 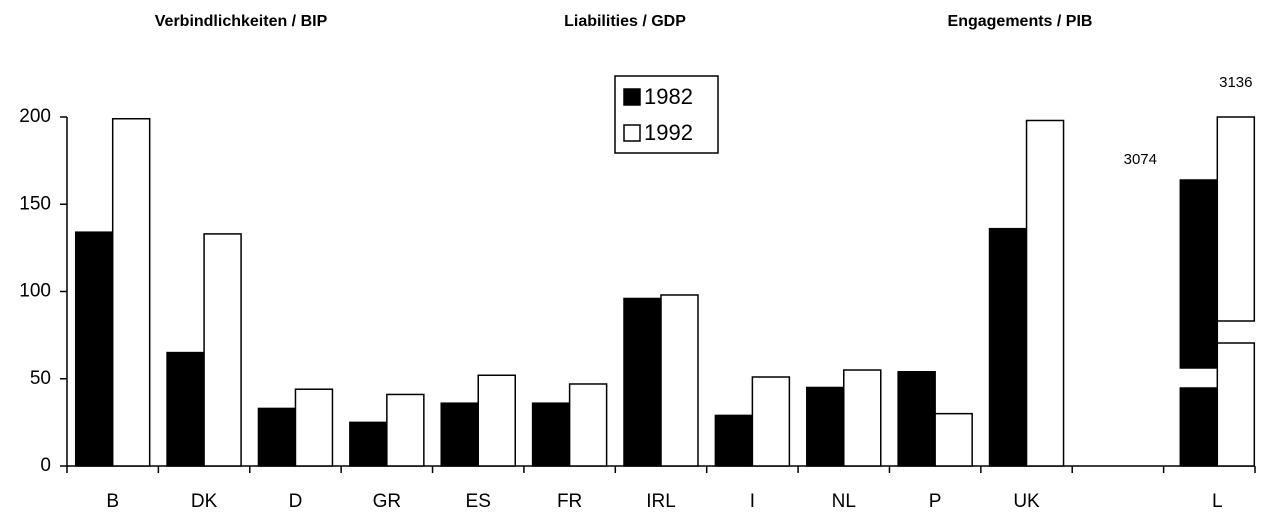 What do you see at coordinates (35, 203) in the screenshot?
I see `y-tick-label: 150` at bounding box center [35, 203].